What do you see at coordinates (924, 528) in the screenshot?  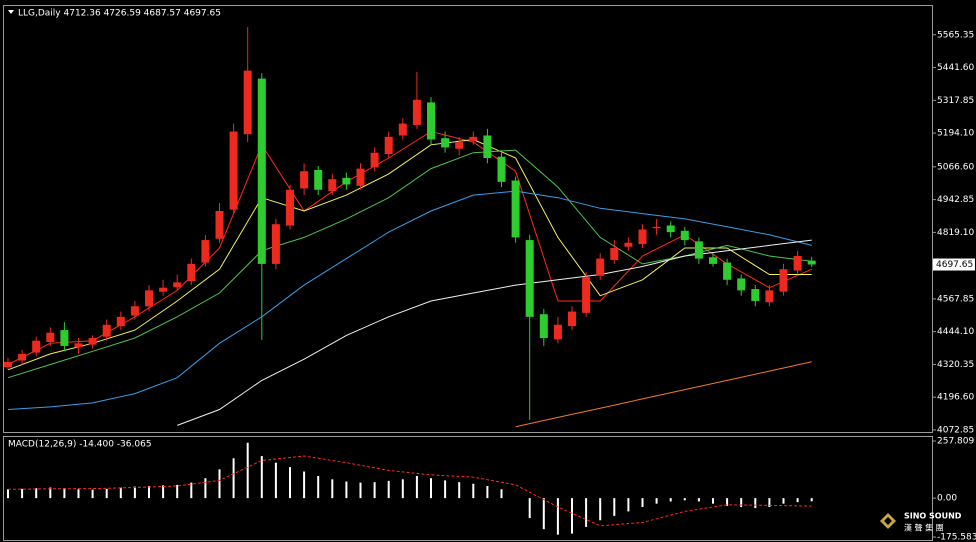 I see `watermark-subtitle: 漢 聲 集 團` at bounding box center [924, 528].